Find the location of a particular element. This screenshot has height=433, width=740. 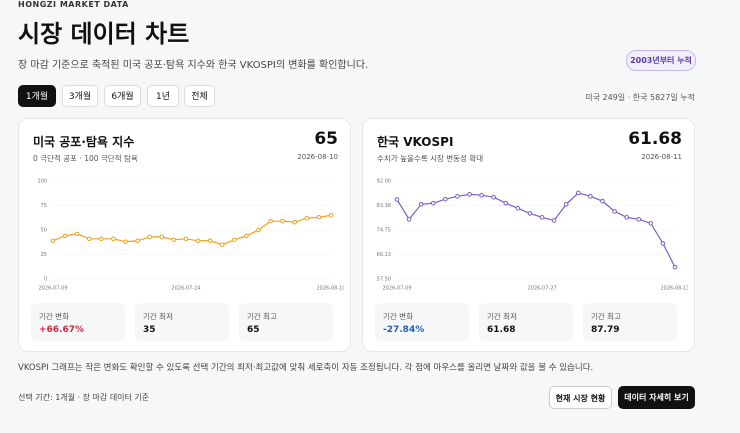

stat: 기간 변화 +66.67% is located at coordinates (78, 322).